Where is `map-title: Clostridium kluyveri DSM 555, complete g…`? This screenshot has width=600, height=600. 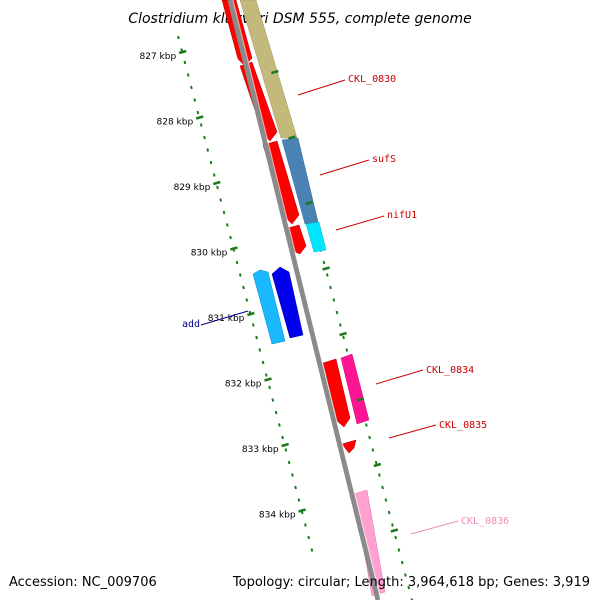
map-title: Clostridium kluyveri DSM 555, complete g… is located at coordinates (299, 19).